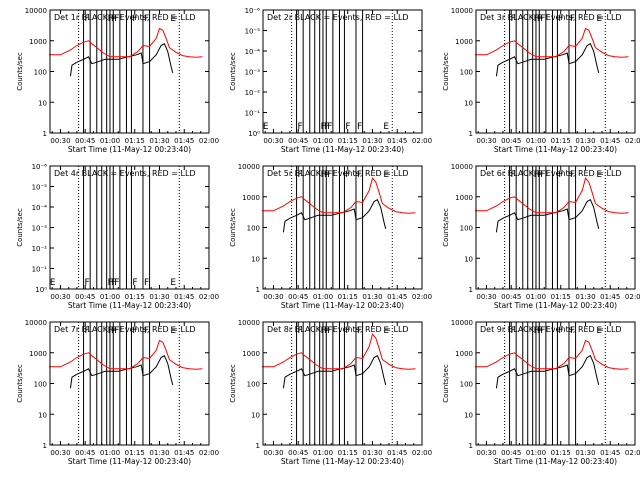 This screenshot has height=480, width=640. What do you see at coordinates (254, 134) in the screenshot?
I see `y-tick-label: 10⁰` at bounding box center [254, 134].